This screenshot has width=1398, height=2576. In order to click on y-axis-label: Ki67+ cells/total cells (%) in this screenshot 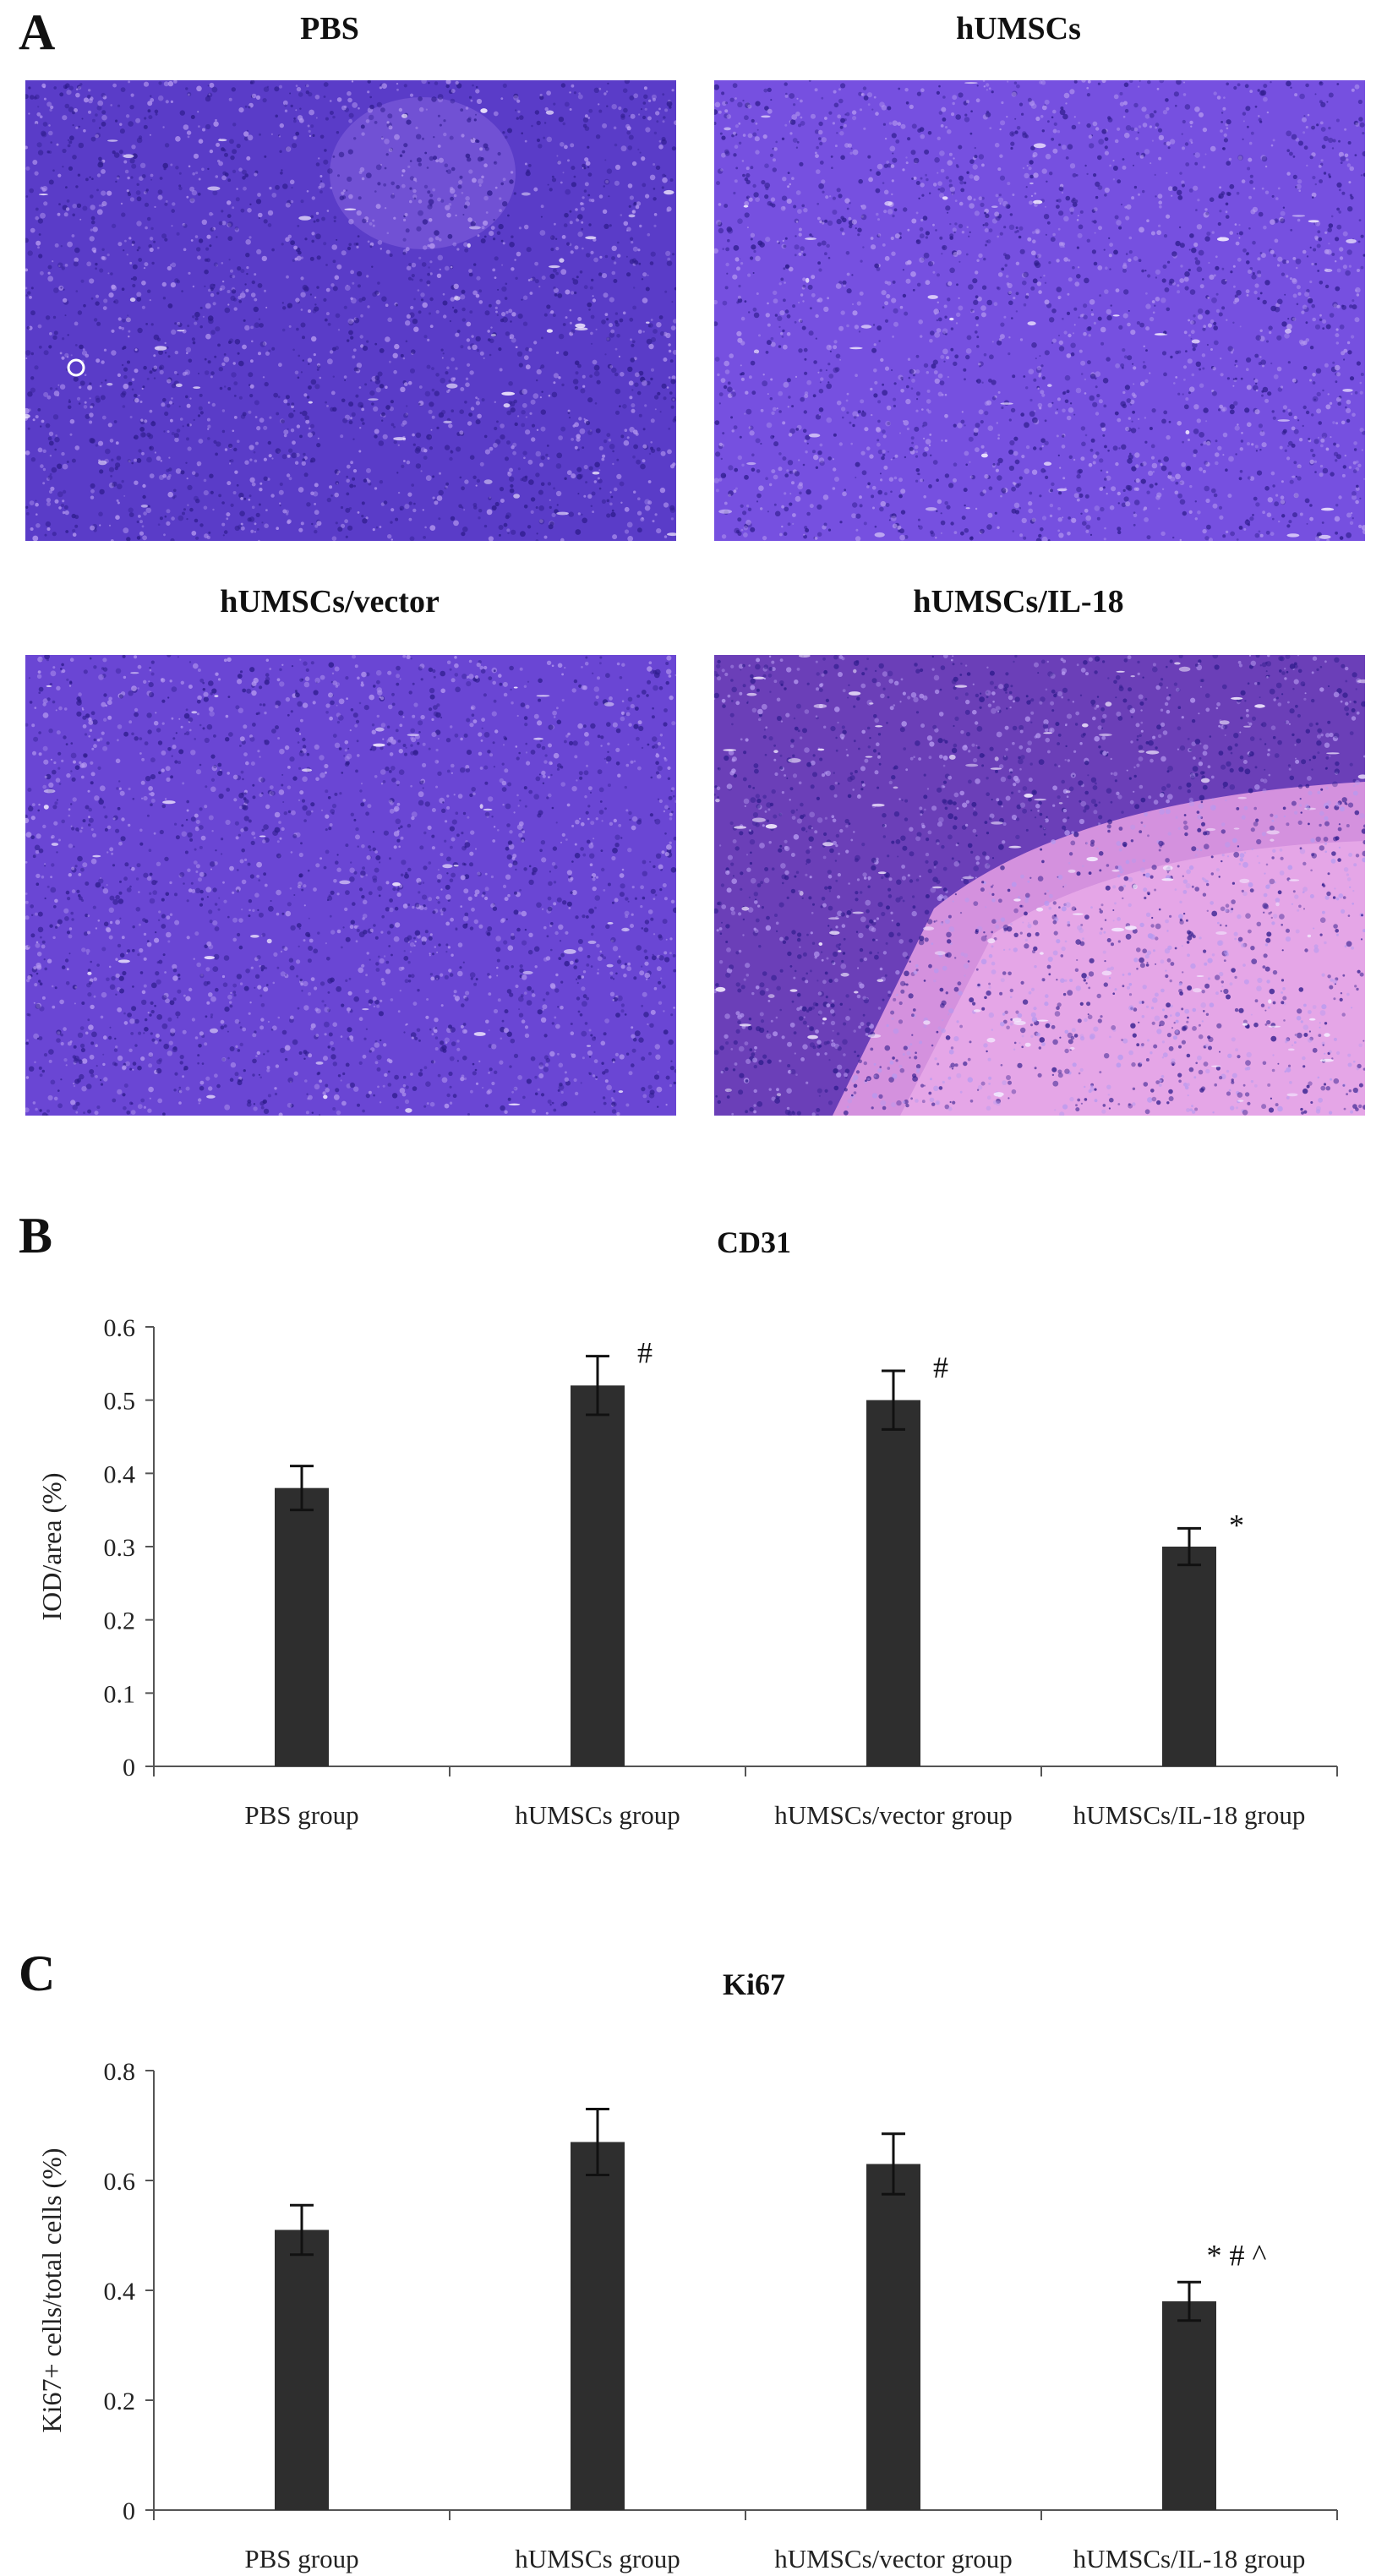, I will do `click(51, 2290)`.